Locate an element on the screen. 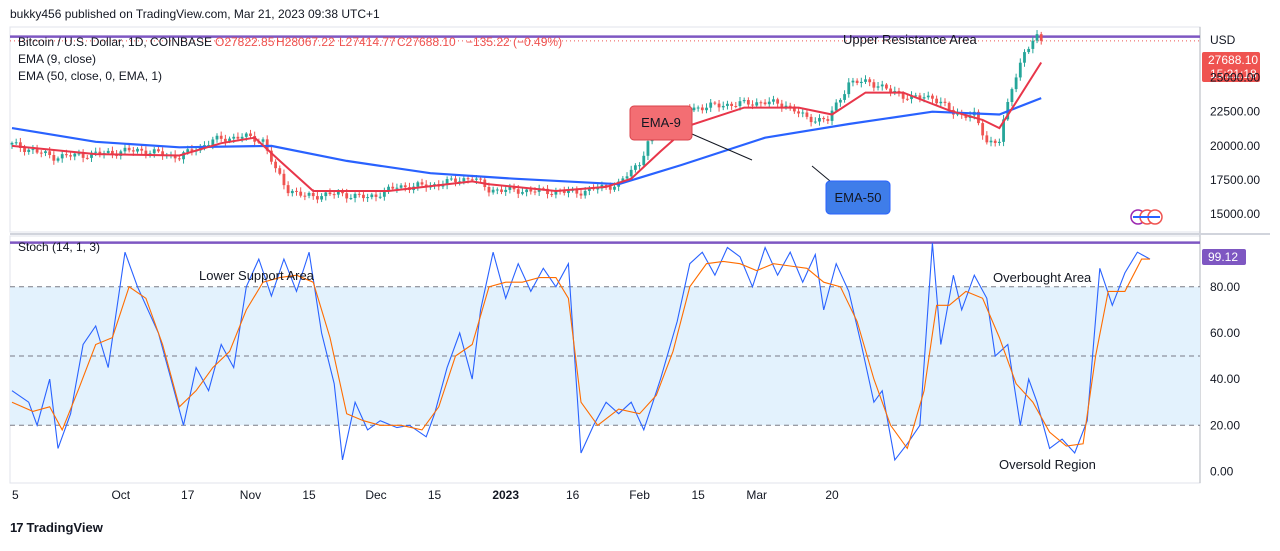 This screenshot has width=1280, height=551. ema9-callout-text: EMA-9 is located at coordinates (661, 122).